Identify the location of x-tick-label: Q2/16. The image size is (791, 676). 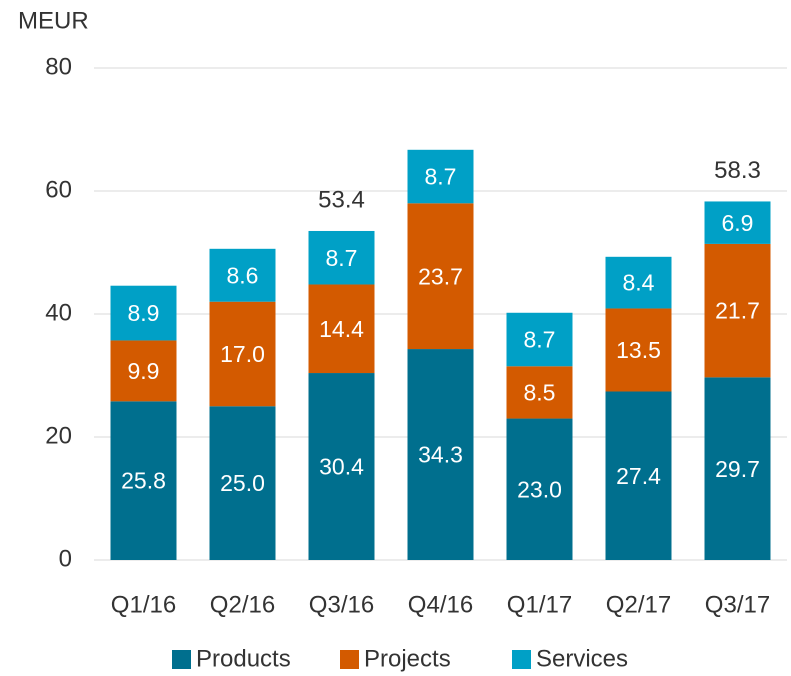
(242, 604).